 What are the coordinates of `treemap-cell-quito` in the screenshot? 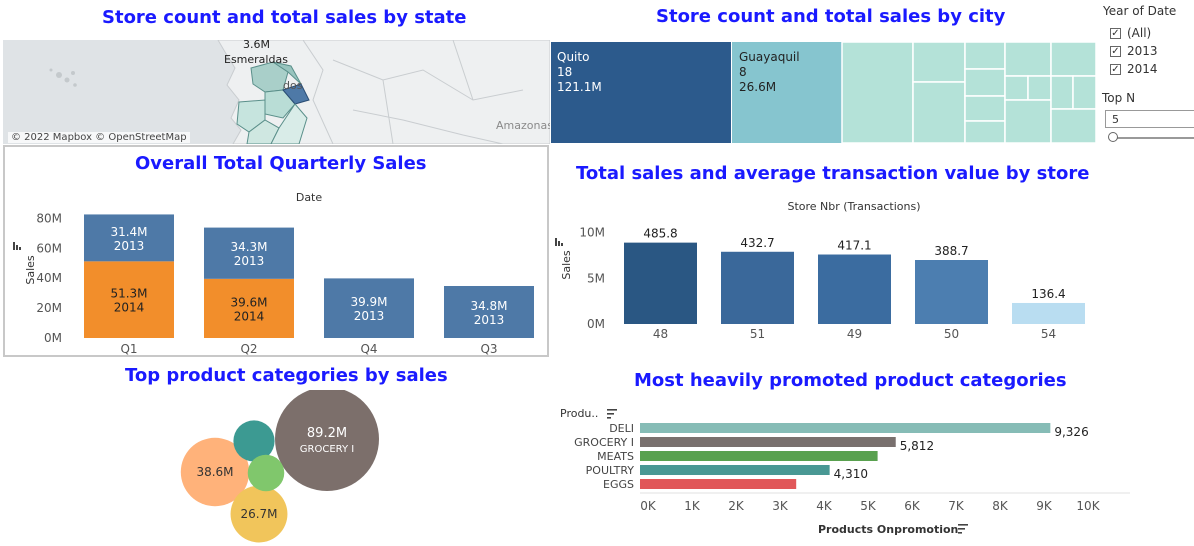 It's located at (641, 92).